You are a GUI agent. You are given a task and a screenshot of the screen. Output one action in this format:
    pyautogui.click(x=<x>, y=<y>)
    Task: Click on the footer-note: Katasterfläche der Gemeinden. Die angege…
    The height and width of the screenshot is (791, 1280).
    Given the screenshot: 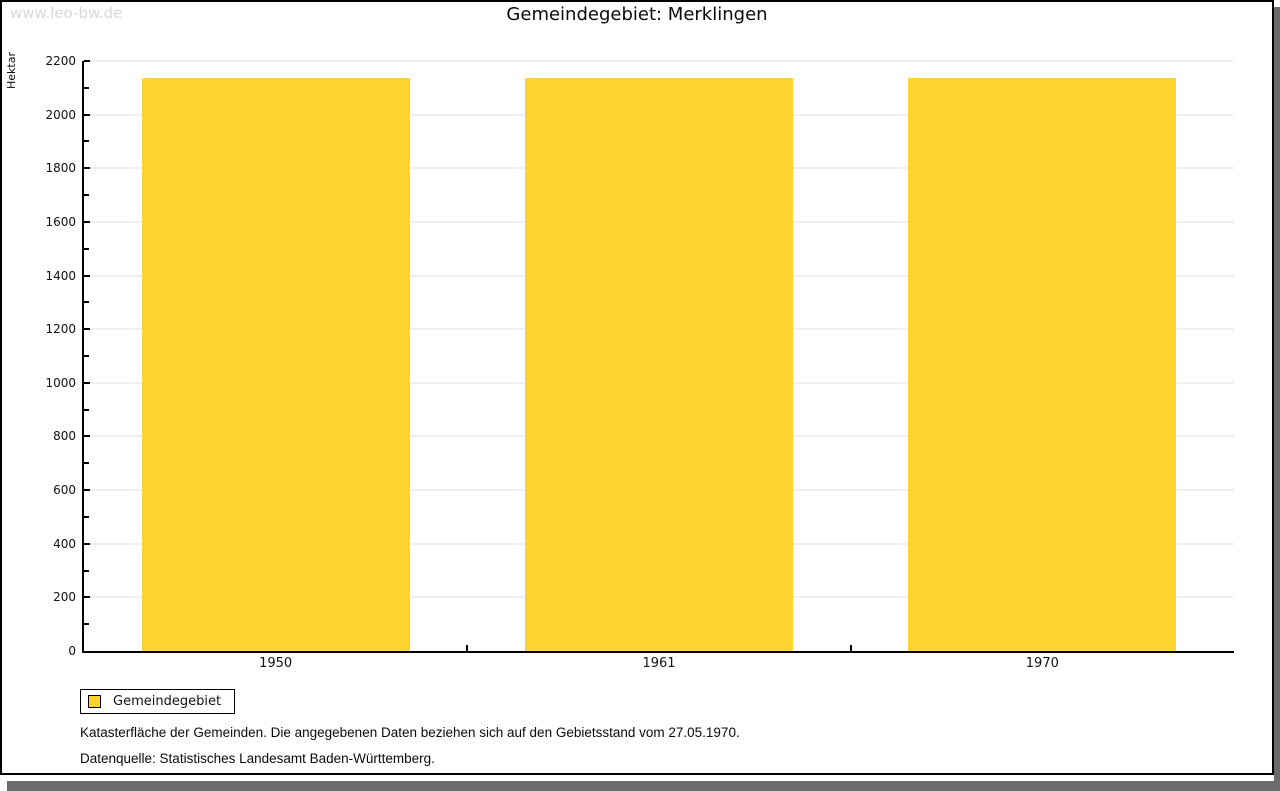 What is the action you would take?
    pyautogui.click(x=410, y=732)
    